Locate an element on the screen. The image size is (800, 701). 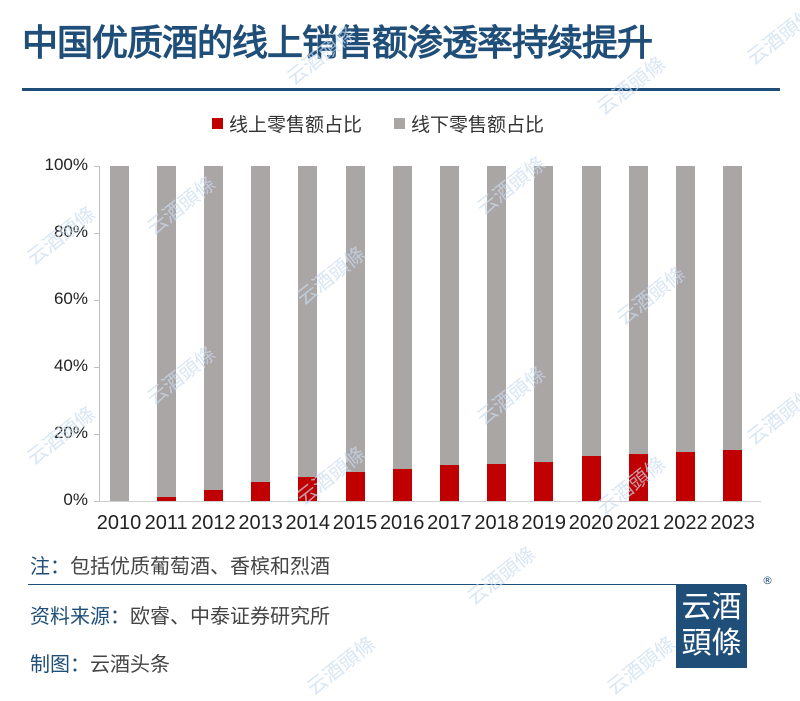
y-tick-label: 40% is located at coordinates (70, 365).